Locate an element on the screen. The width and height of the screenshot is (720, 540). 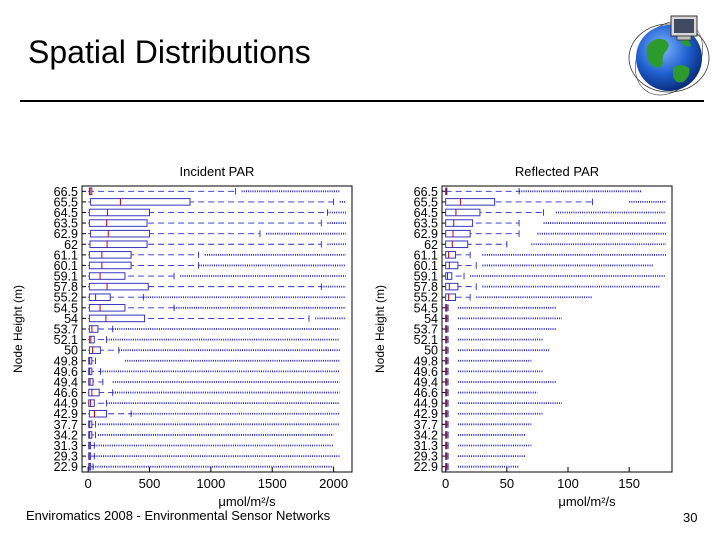
globe-computer-icon is located at coordinates (669, 55).